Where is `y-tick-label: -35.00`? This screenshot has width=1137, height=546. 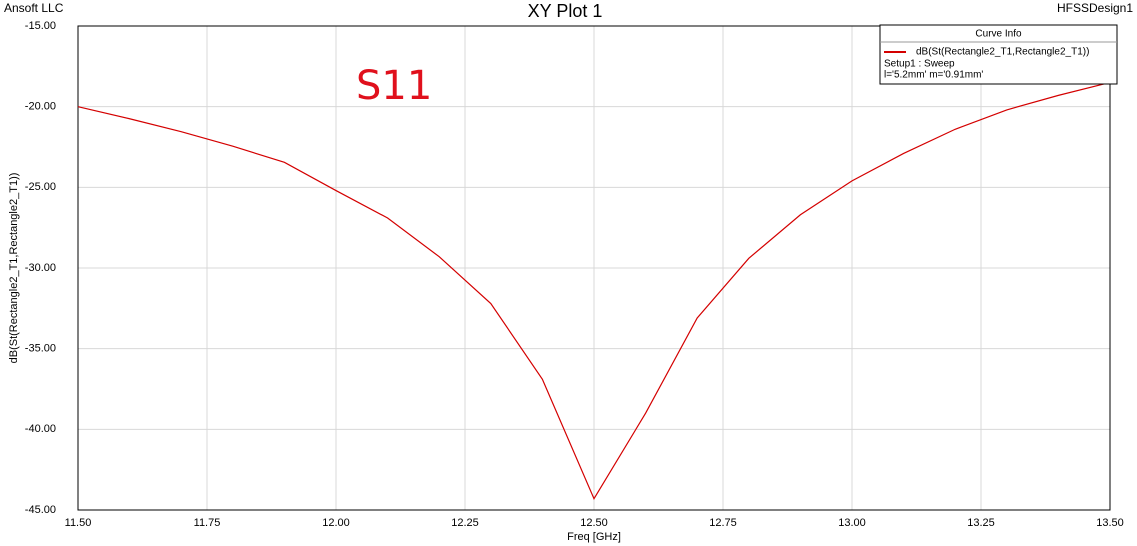 y-tick-label: -35.00 is located at coordinates (40, 349).